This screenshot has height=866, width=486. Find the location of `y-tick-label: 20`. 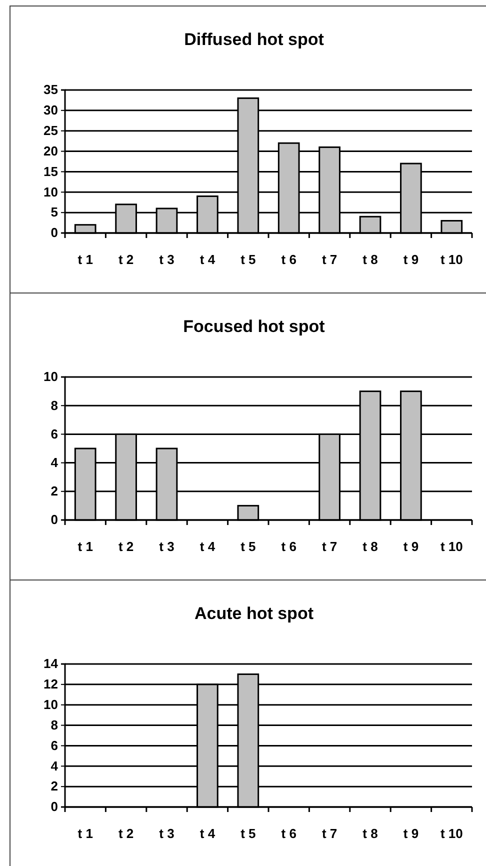

y-tick-label: 20 is located at coordinates (51, 150).